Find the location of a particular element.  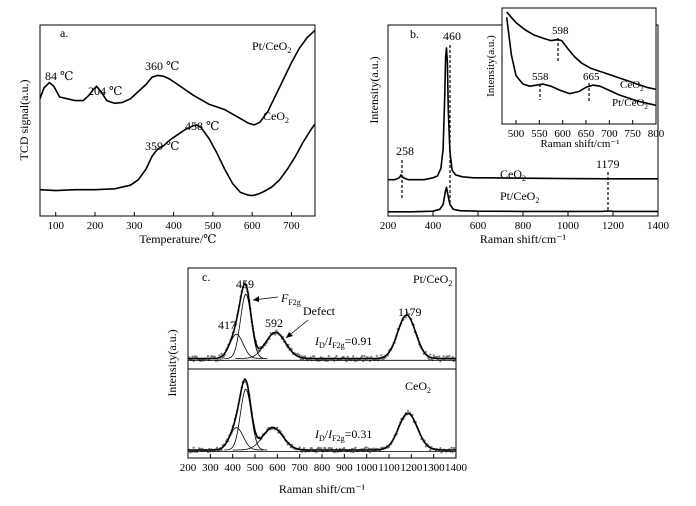

panel-b-legend-ceo2: CeO2 is located at coordinates (513, 175).